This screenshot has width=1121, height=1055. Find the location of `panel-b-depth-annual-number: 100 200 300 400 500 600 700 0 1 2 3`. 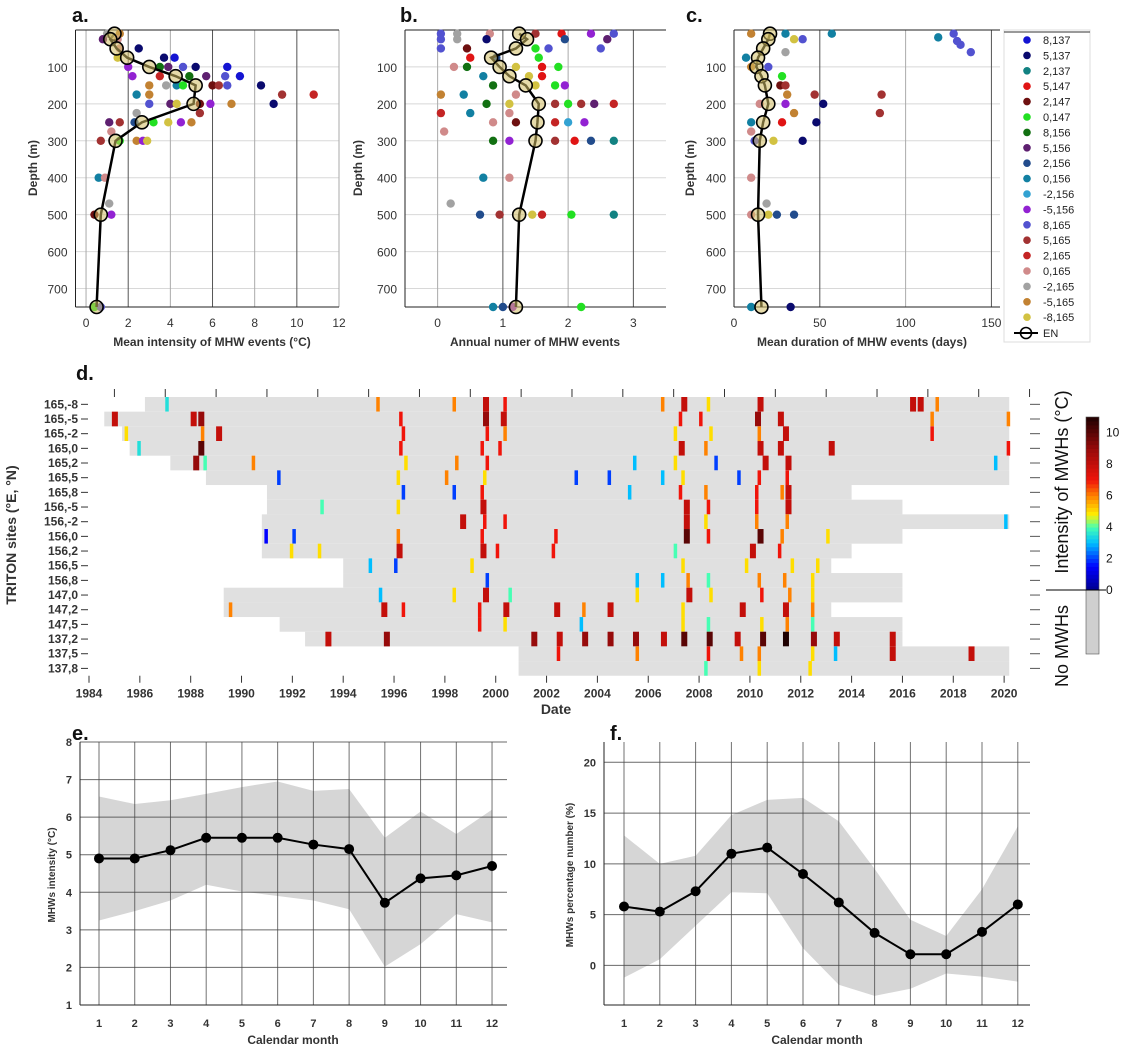

panel-b-depth-annual-number: 100 200 300 400 500 600 700 0 1 2 3 is located at coordinates (521, 178).